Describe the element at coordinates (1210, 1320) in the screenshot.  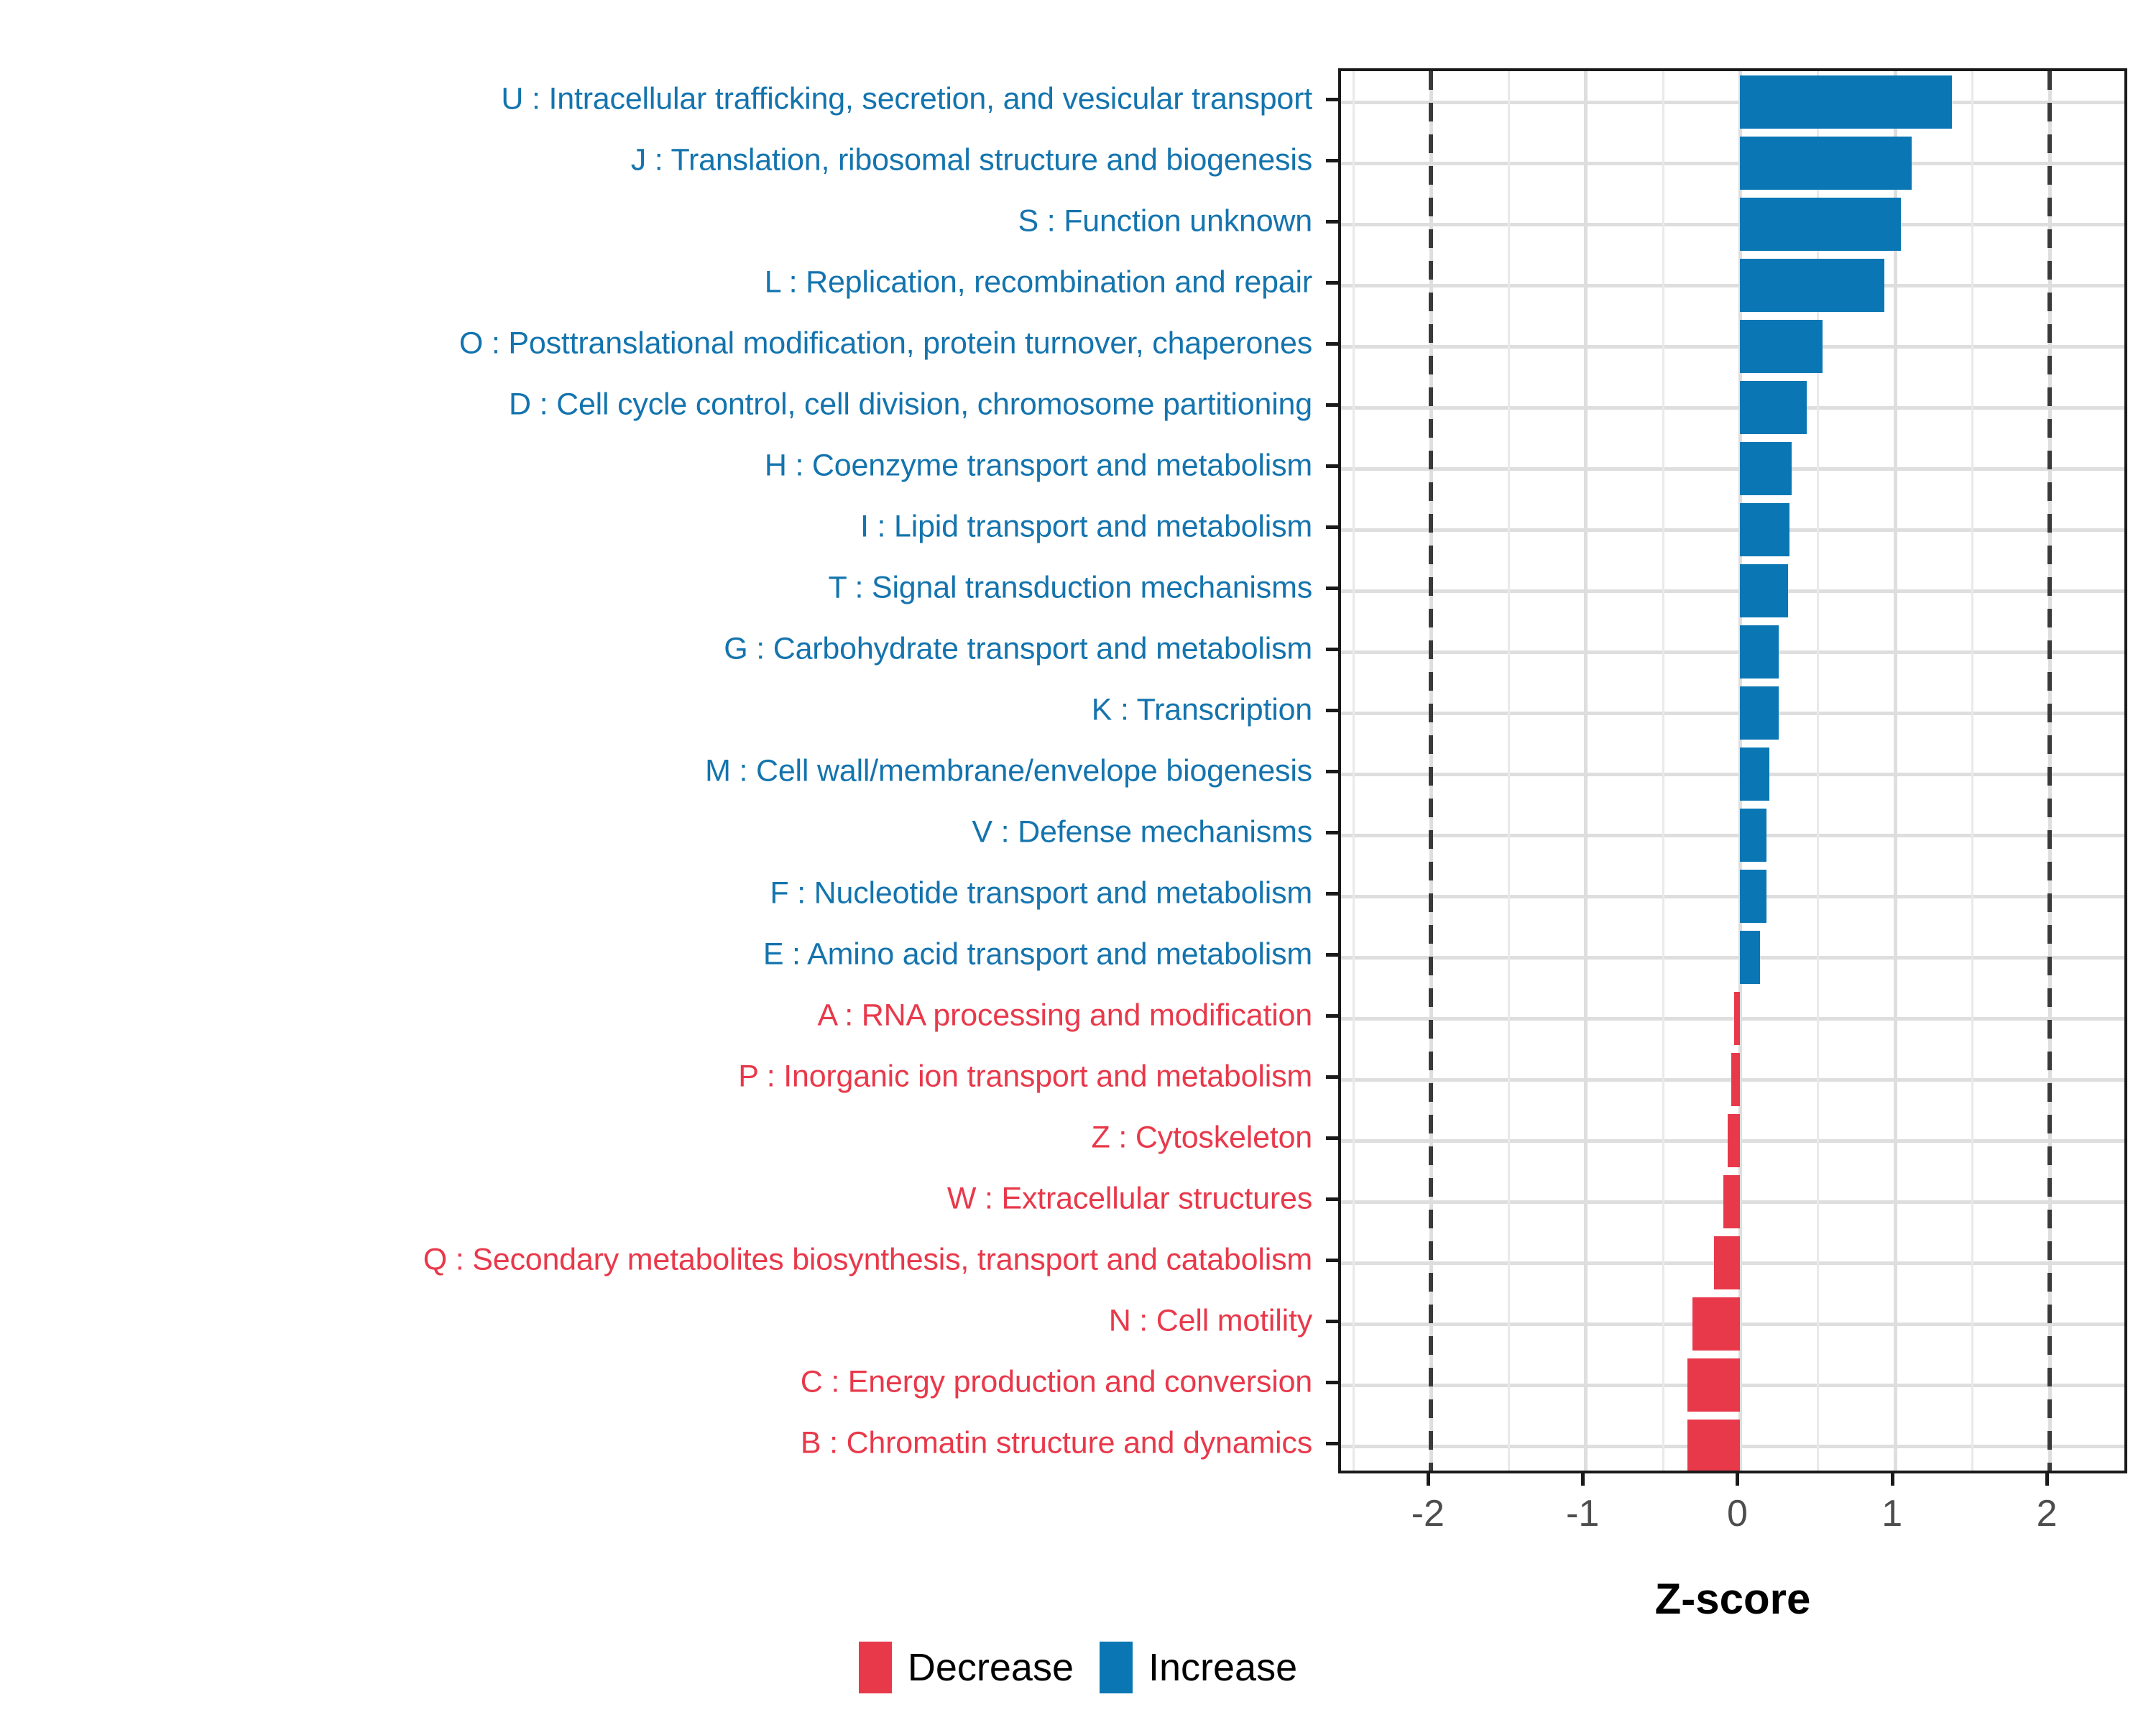
I see `y-axis-label: N : Cell motility` at that location.